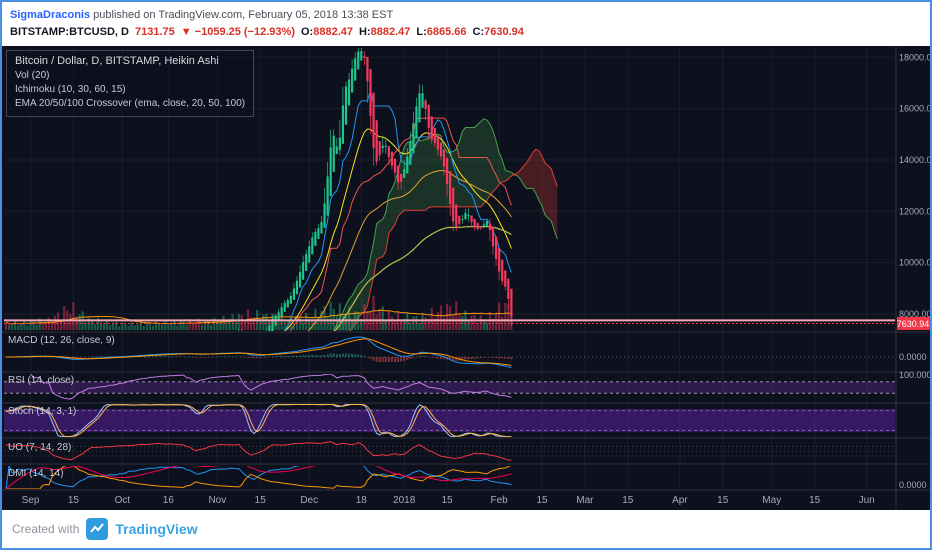 The width and height of the screenshot is (932, 550). What do you see at coordinates (446, 32) in the screenshot?
I see `low-value: 6865.66` at bounding box center [446, 32].